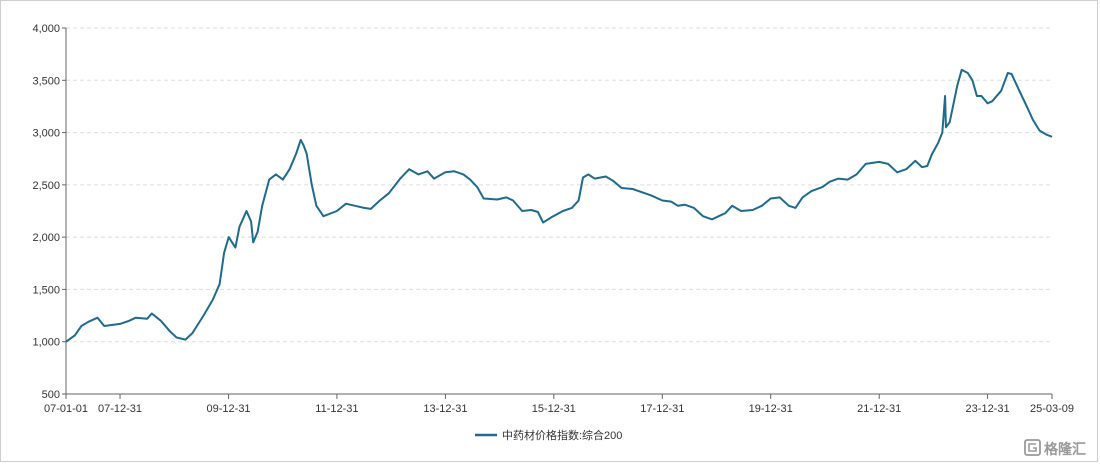 The width and height of the screenshot is (1100, 464). I want to click on watermark-logo-icon, so click(1032, 447).